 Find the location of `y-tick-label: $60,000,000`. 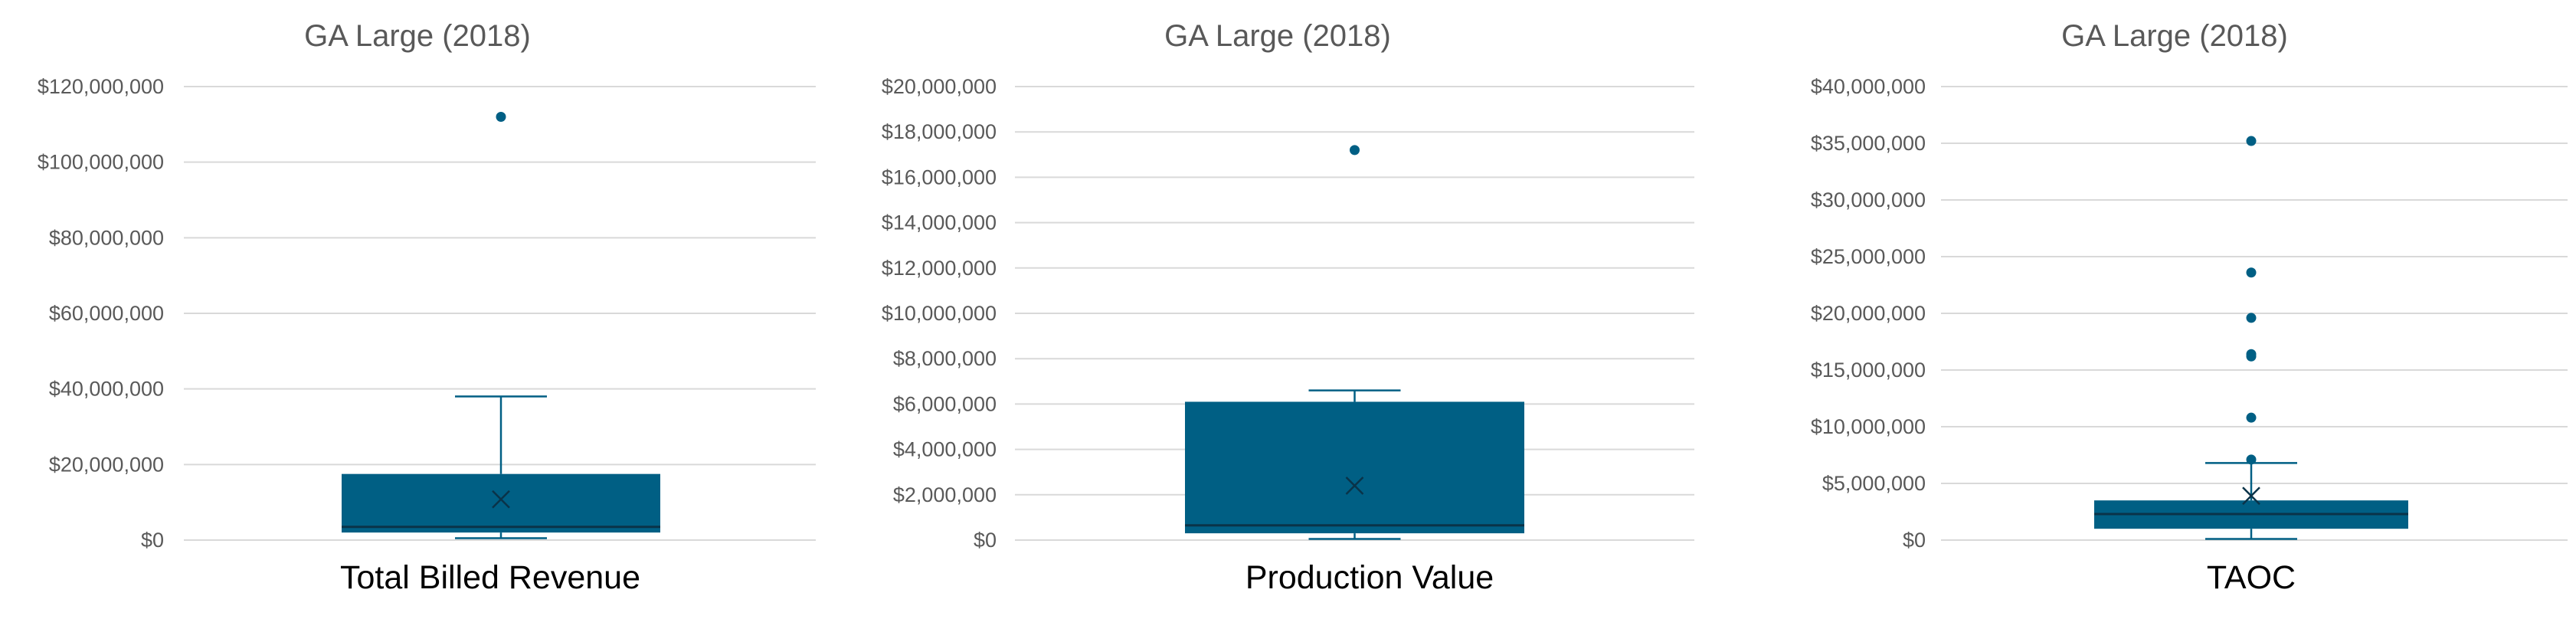

y-tick-label: $60,000,000 is located at coordinates (106, 314).